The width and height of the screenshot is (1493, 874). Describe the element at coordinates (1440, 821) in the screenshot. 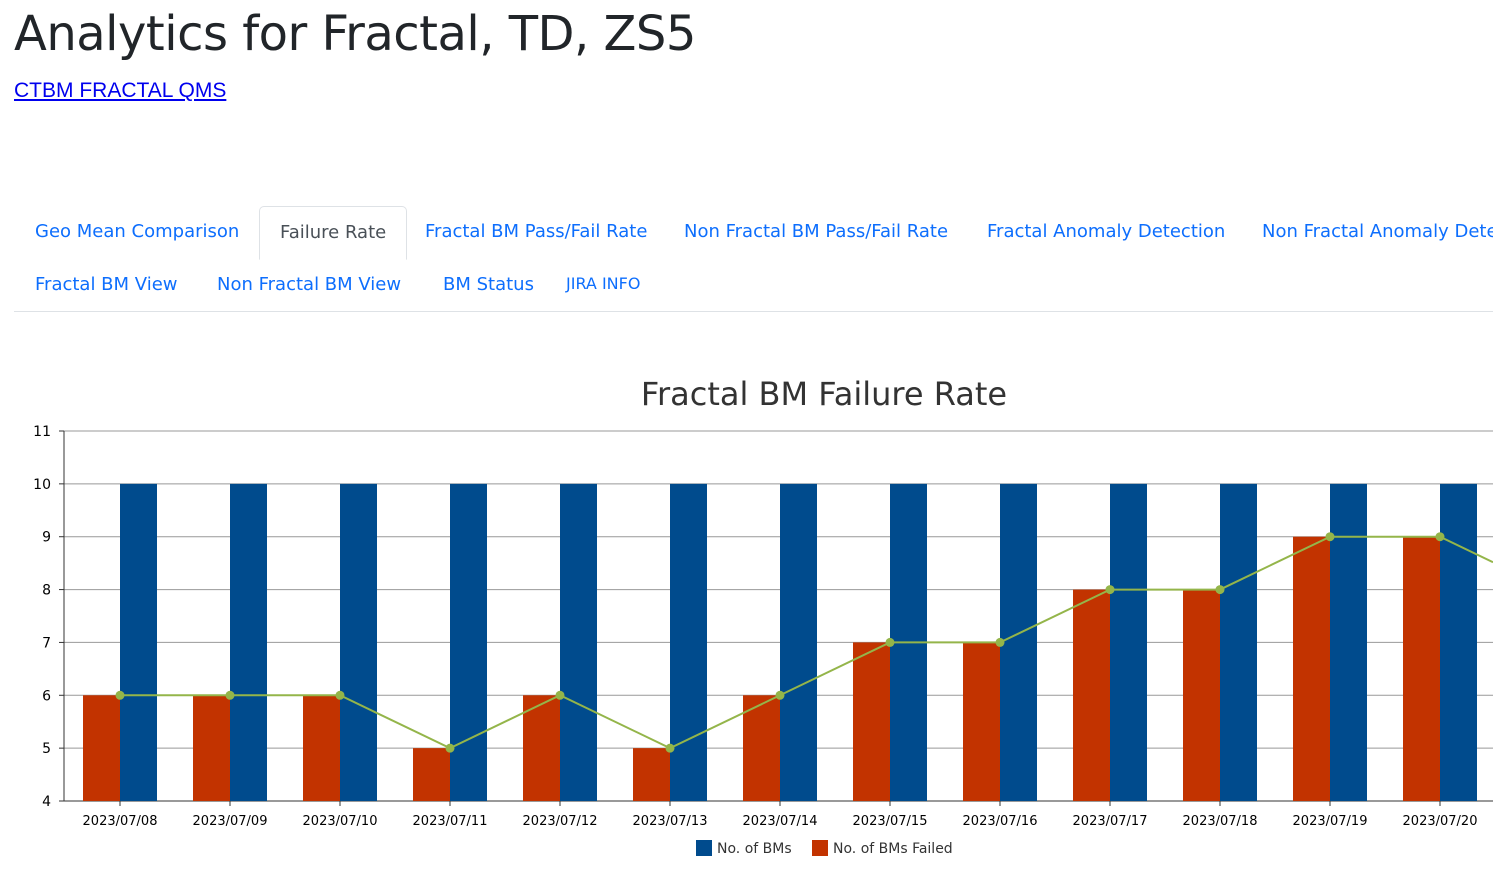

I see `x-tick-label: 2023/07/20` at that location.